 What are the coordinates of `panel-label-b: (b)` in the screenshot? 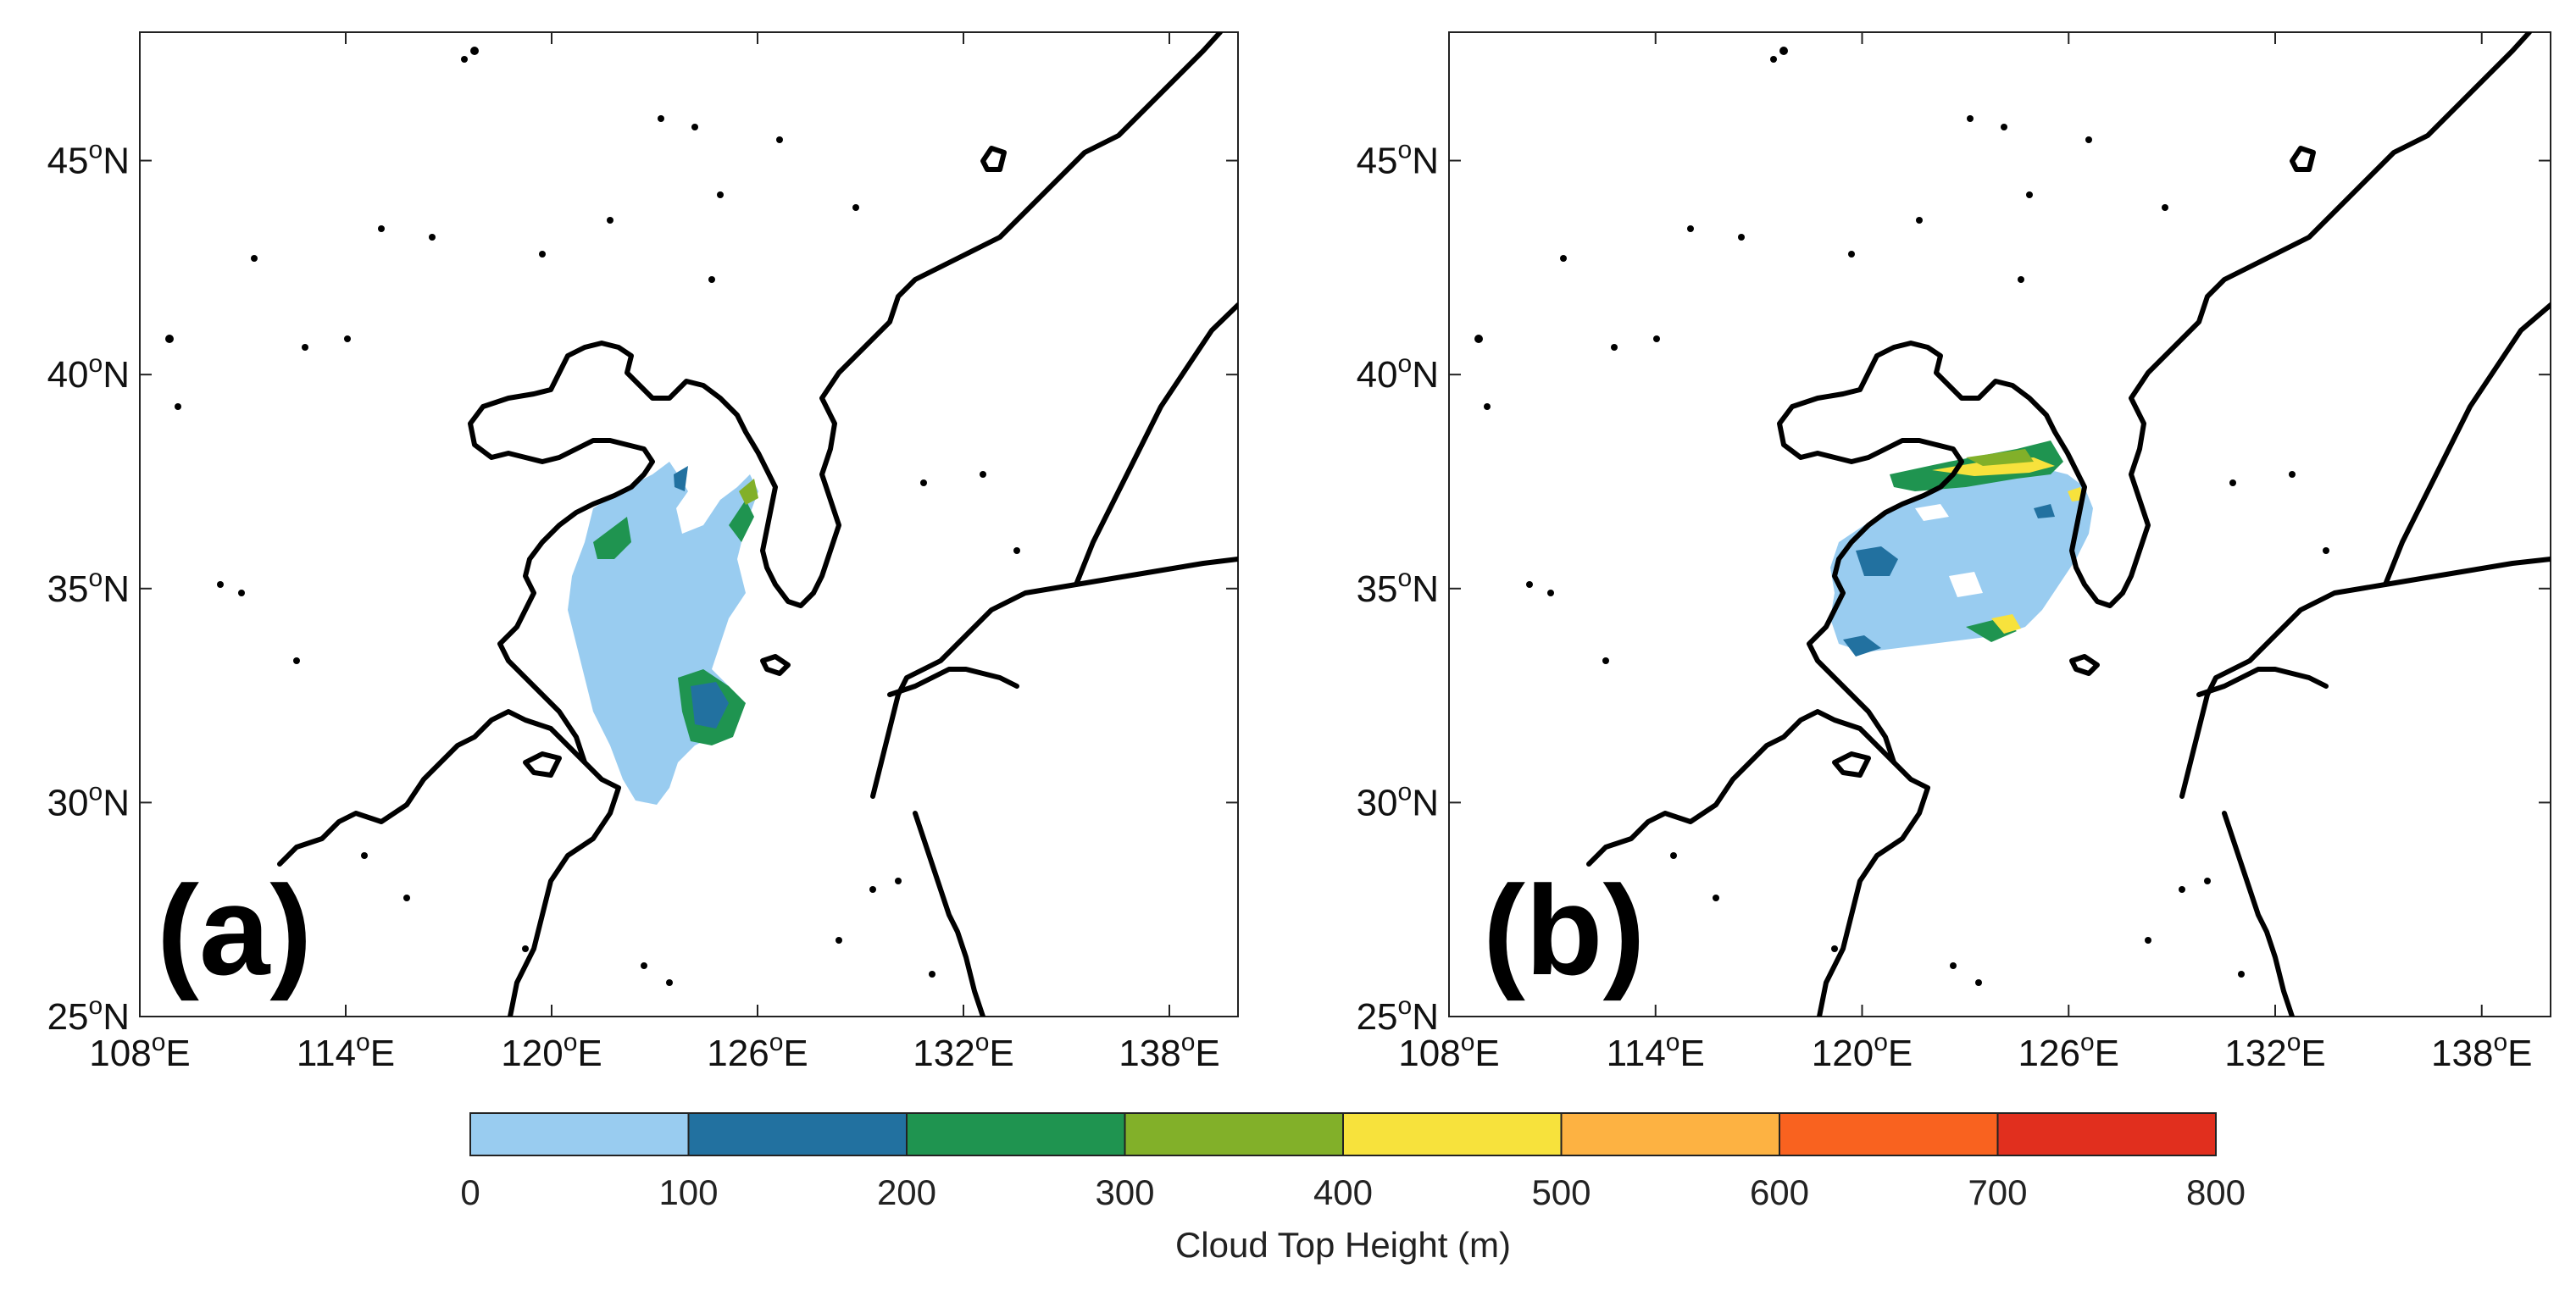 It's located at (1564, 930).